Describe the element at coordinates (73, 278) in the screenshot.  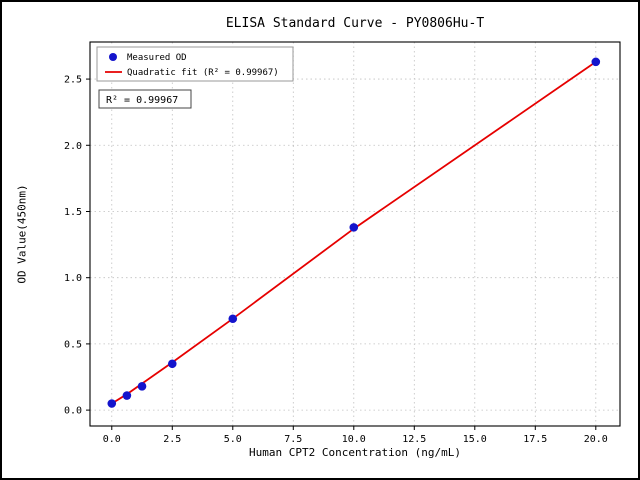
I see `y-tick-label: 1.0` at that location.